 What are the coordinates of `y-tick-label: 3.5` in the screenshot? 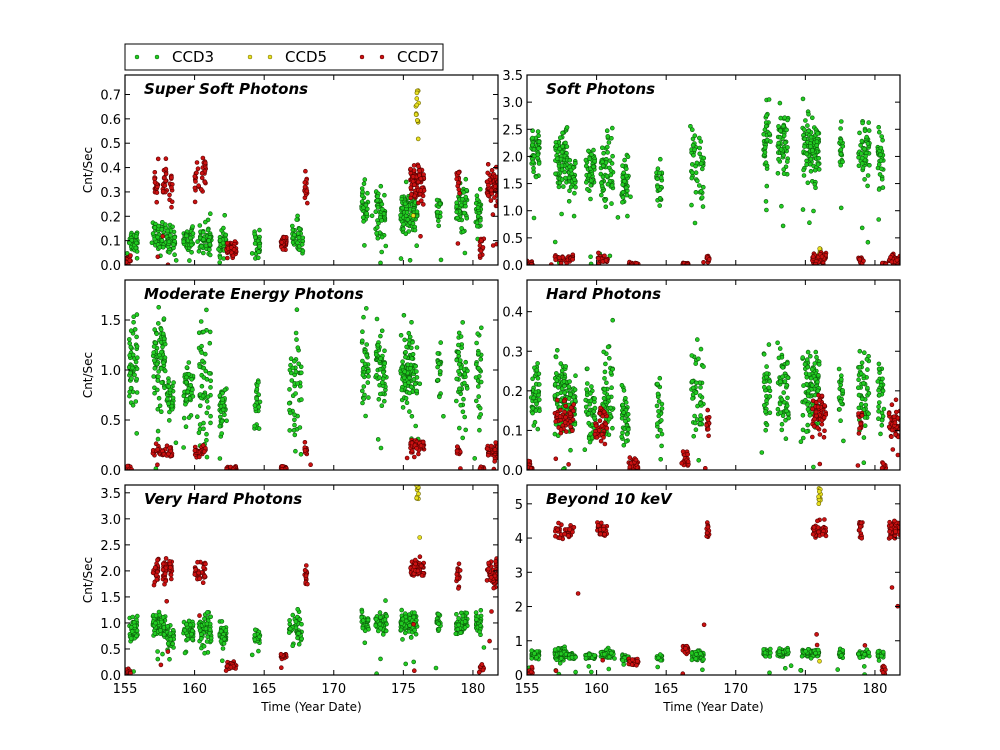 It's located at (512, 76).